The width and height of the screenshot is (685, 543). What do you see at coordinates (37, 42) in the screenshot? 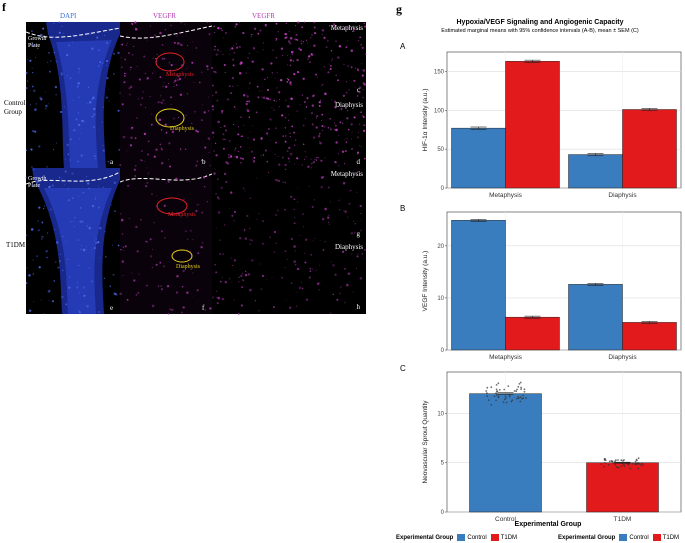
I see `growth-plate-label: Growth Plate` at bounding box center [37, 42].